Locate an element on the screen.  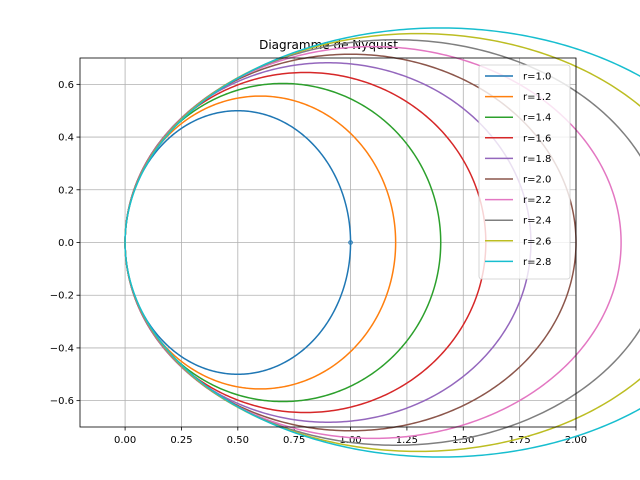
y-tick-label: 0.0 is located at coordinates (66, 243).